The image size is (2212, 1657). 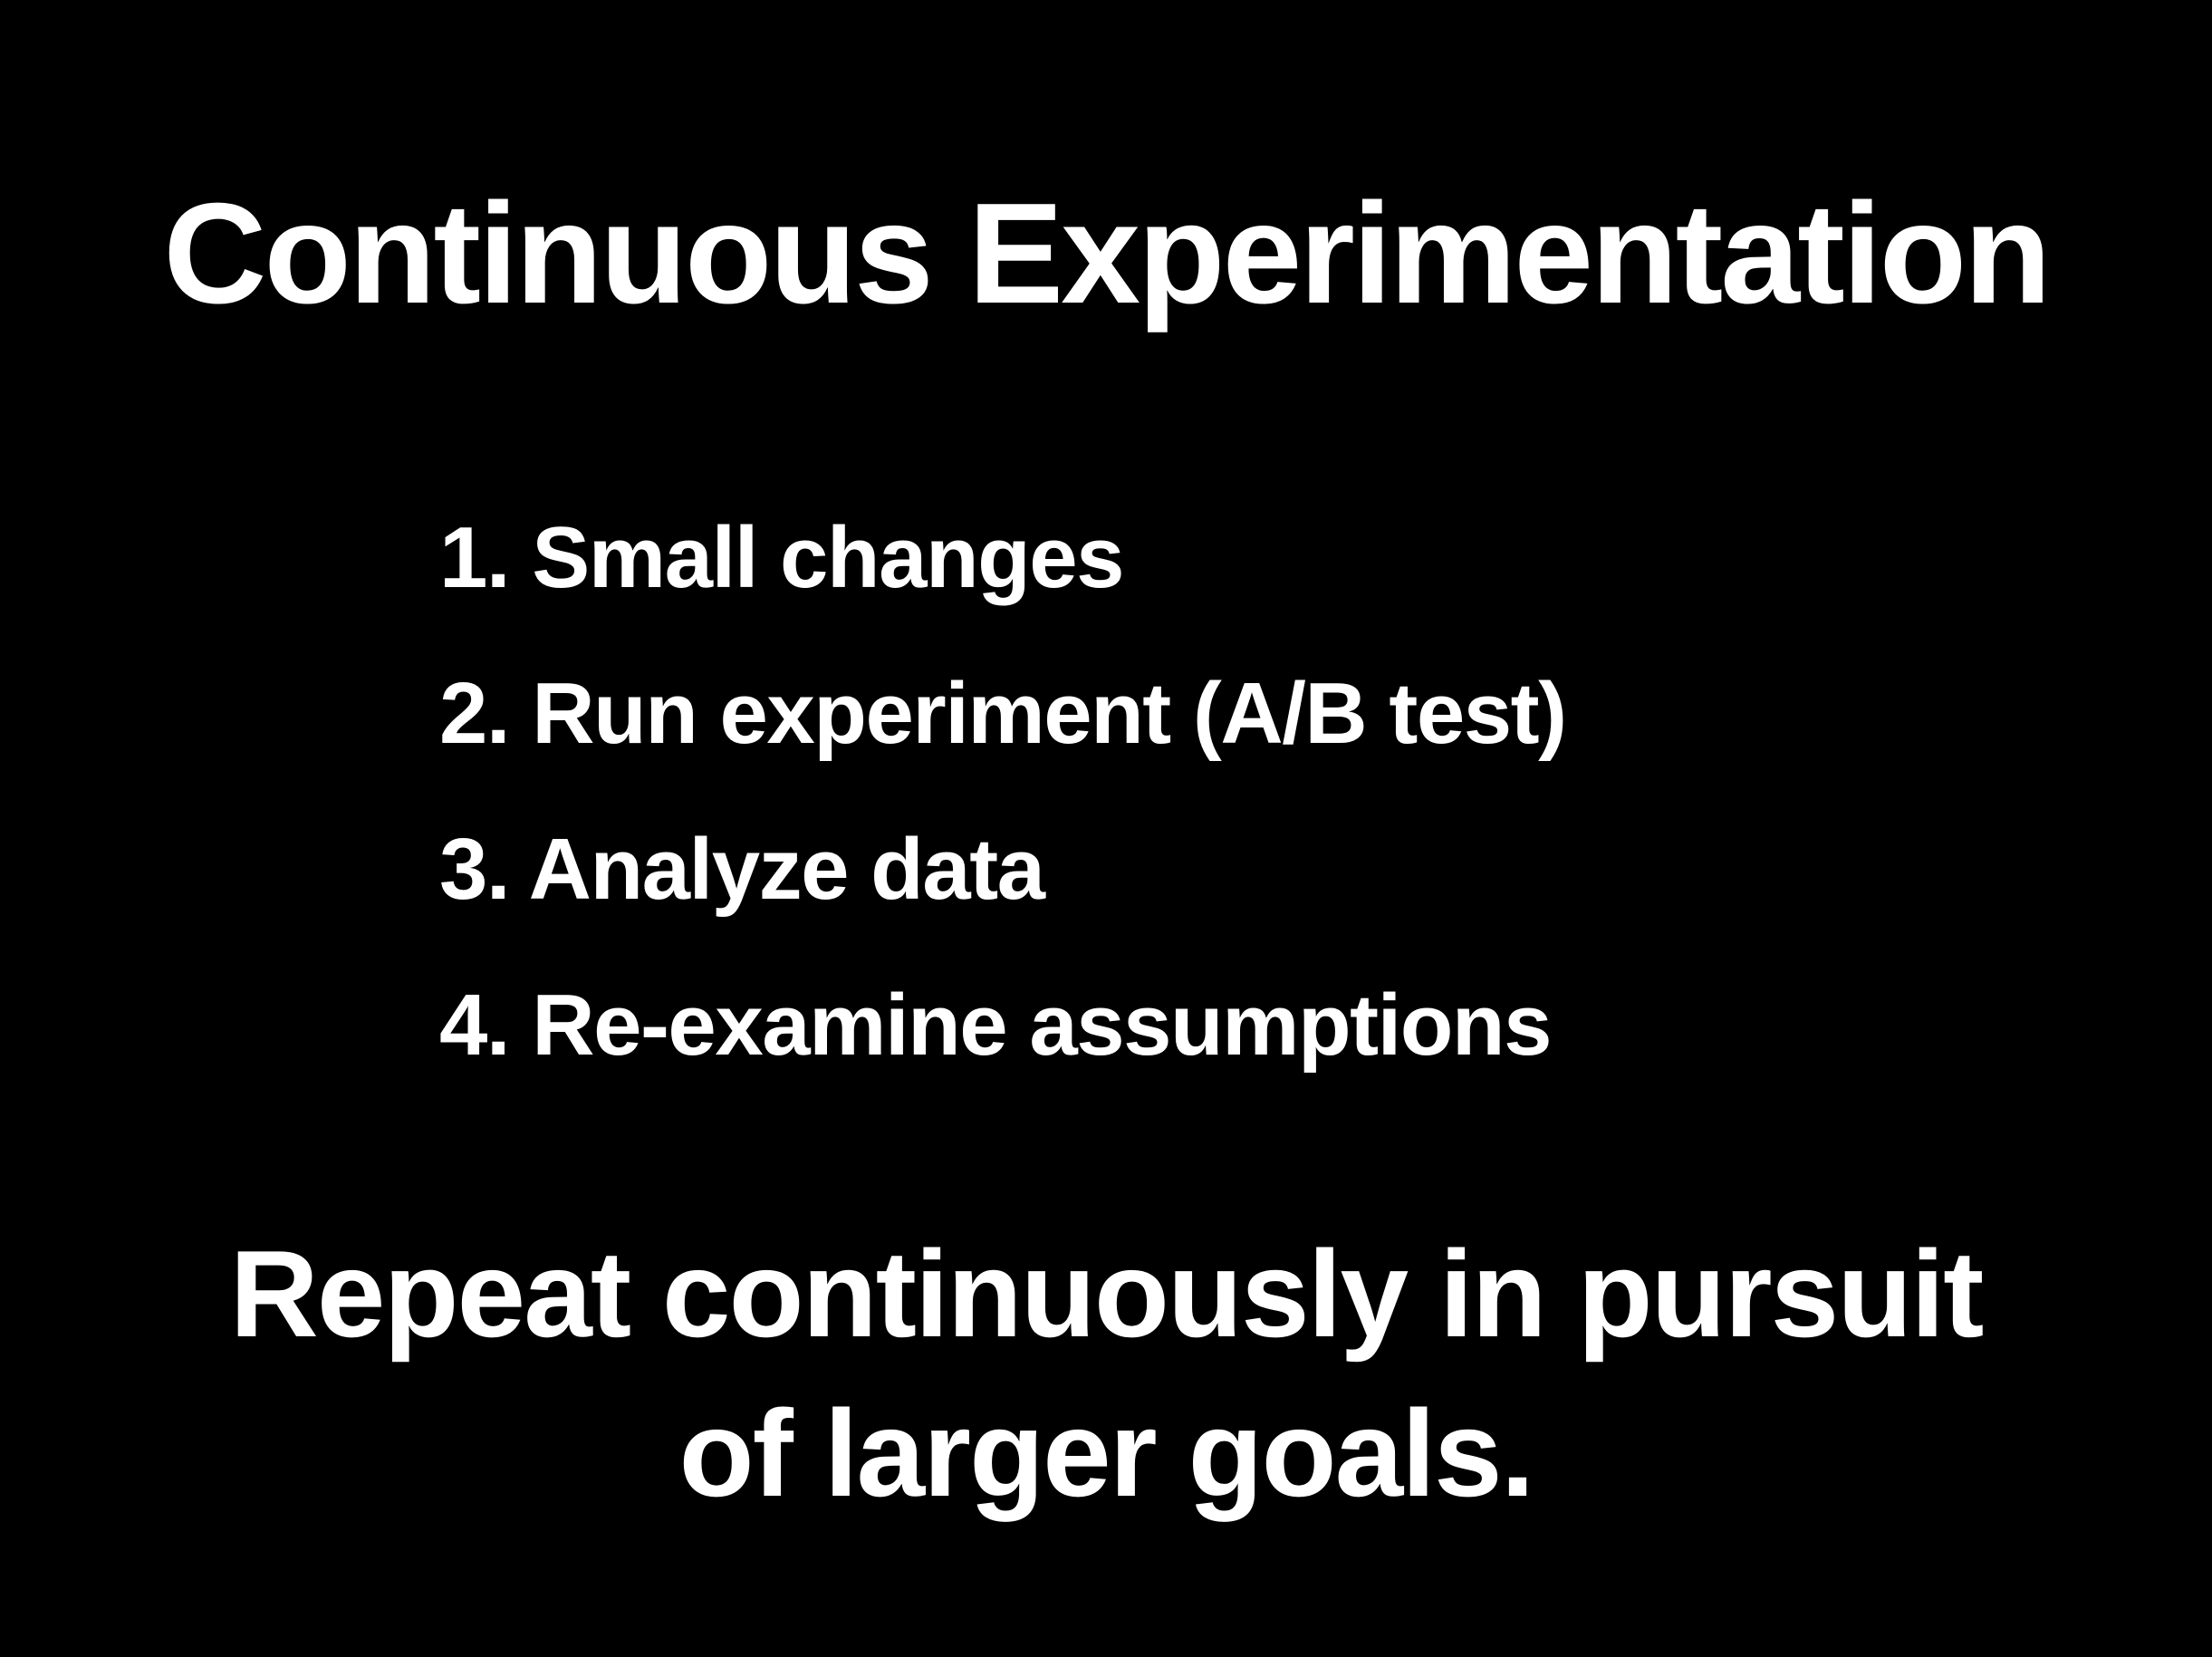 What do you see at coordinates (995, 1025) in the screenshot?
I see `step-item: 4. Re-examine assumptions` at bounding box center [995, 1025].